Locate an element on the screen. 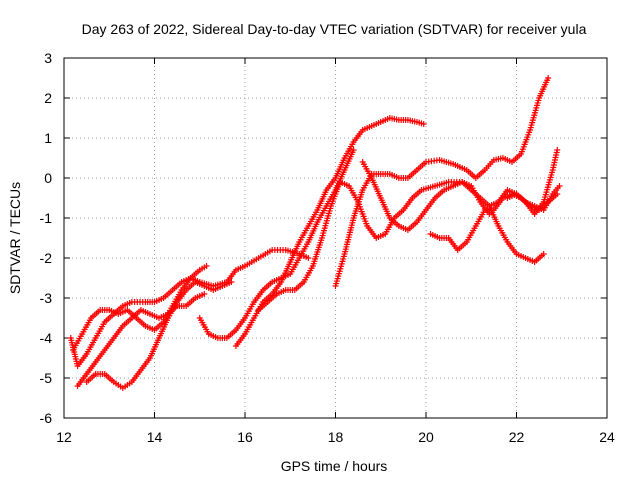  y-tick-label: -5 is located at coordinates (46, 378).